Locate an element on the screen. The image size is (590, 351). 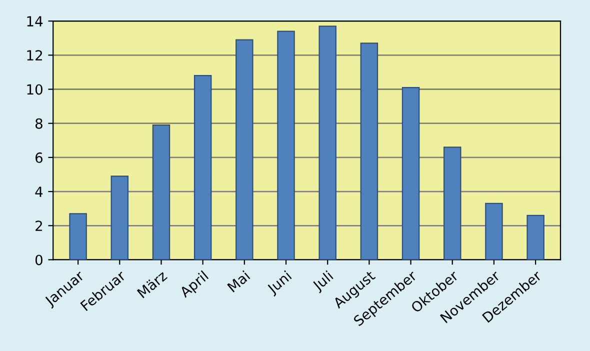
y-tick-label: 4 is located at coordinates (39, 191).